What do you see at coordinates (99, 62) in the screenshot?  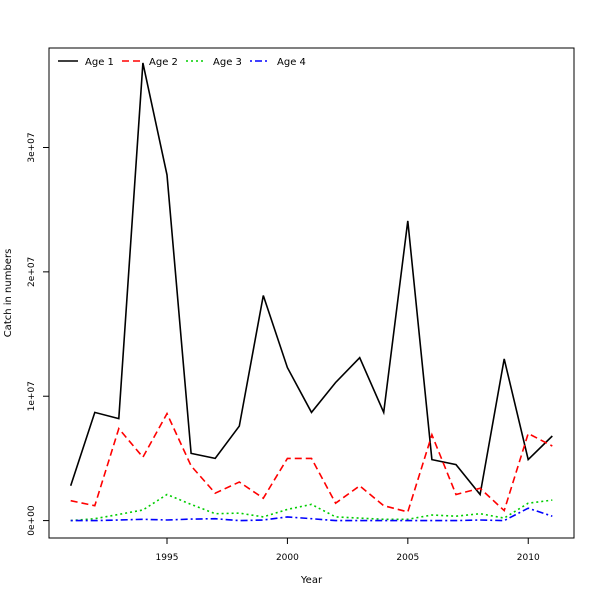 I see `legend-label: Age 1` at bounding box center [99, 62].